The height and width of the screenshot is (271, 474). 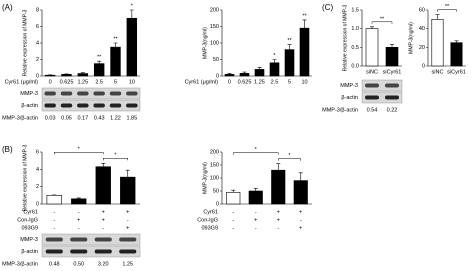 What do you see at coordinates (67, 82) in the screenshot?
I see `x-tick-label: 0.625` at bounding box center [67, 82].